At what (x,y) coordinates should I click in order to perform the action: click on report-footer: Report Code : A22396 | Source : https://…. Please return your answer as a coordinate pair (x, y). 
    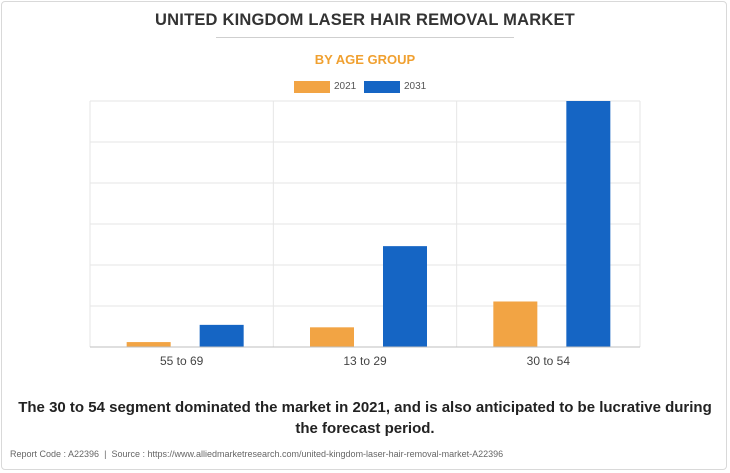
    Looking at the image, I should click on (256, 454).